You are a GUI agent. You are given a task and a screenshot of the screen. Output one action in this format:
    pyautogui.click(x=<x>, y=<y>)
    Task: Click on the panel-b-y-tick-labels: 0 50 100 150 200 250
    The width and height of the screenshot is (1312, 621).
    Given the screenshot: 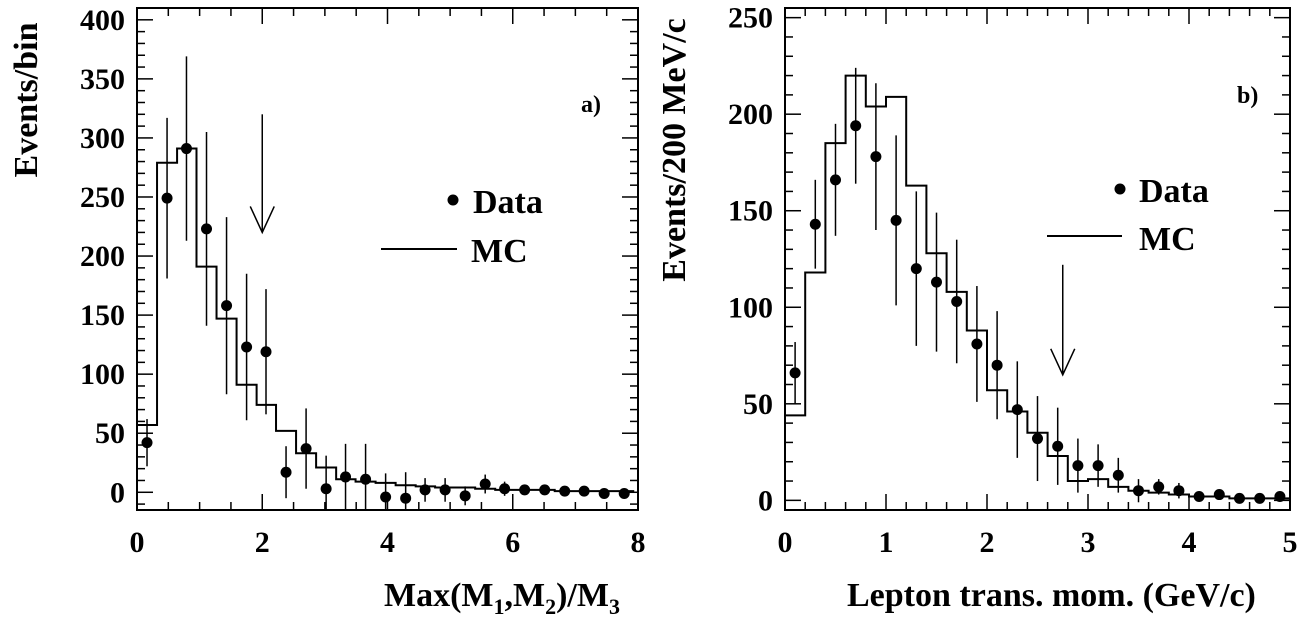 What is the action you would take?
    pyautogui.click(x=750, y=260)
    